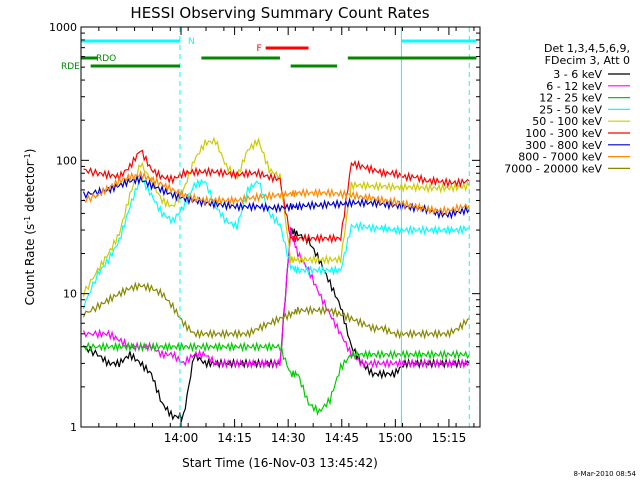 The image size is (640, 480). What do you see at coordinates (234, 438) in the screenshot?
I see `x-tick-label-1: 14:15` at bounding box center [234, 438].